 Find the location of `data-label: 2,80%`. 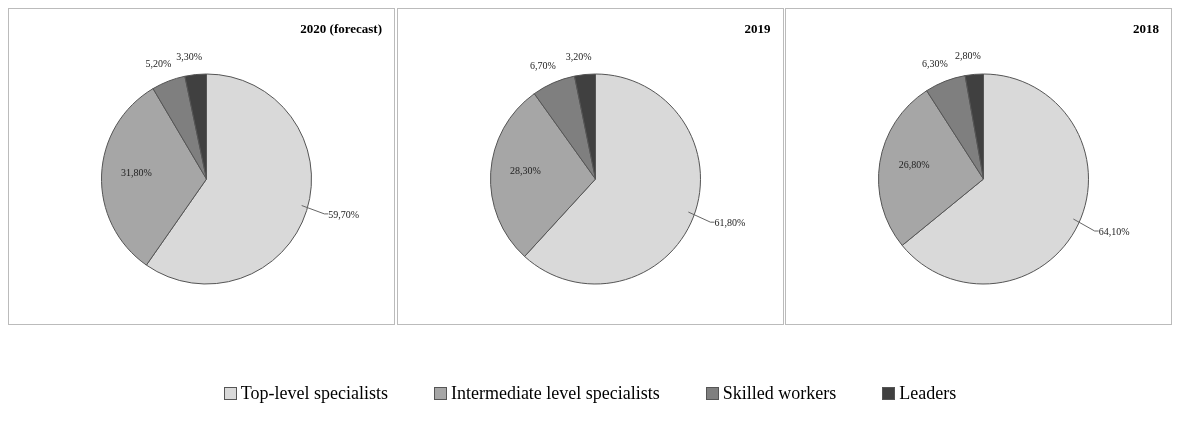

data-label: 2,80% is located at coordinates (968, 56).